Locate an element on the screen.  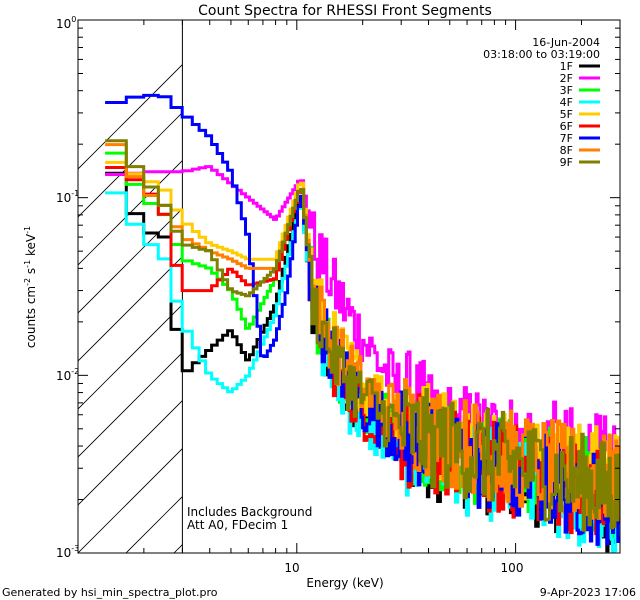
legend-label-6f: 6F is located at coordinates (566, 126).